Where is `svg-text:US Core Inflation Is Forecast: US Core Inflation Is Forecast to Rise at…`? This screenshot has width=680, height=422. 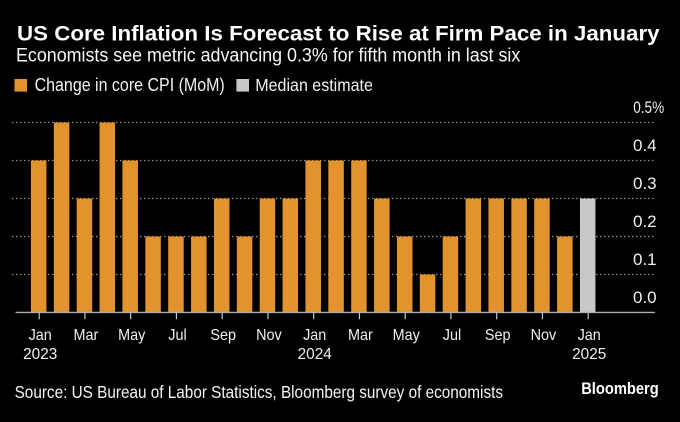 svg-text:US Core Inflation Is Forecast: US Core Inflation Is Forecast to Rise at… is located at coordinates (338, 33).